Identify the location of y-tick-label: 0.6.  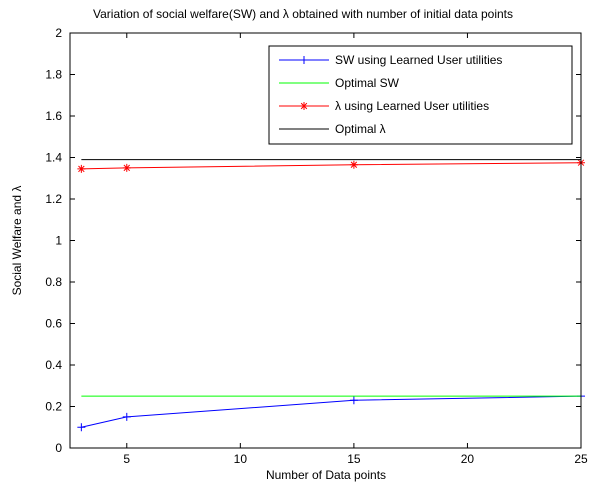
(53, 324).